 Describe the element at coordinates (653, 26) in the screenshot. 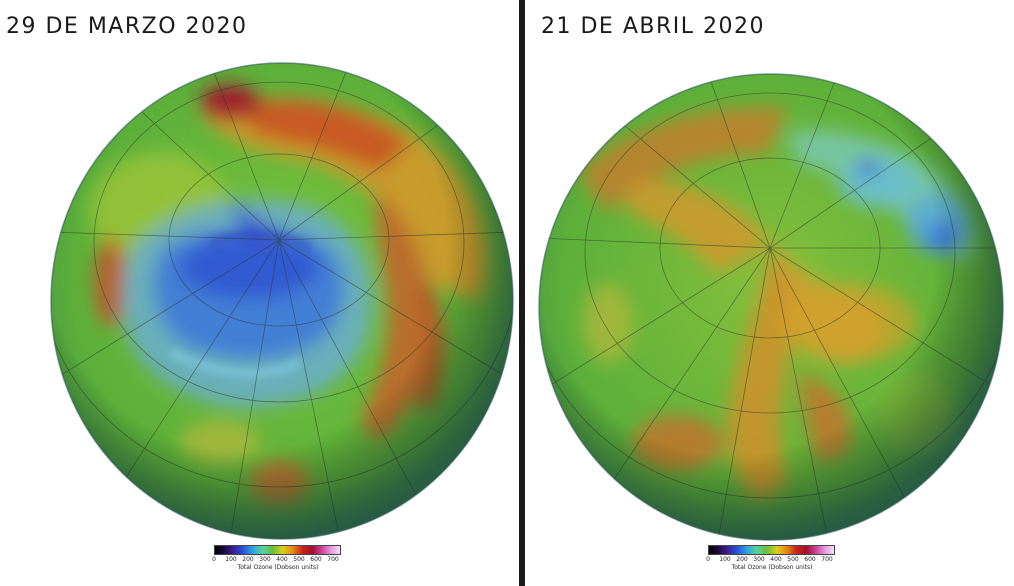

I see `panel-title: 21 DE ABRIL 2020` at that location.